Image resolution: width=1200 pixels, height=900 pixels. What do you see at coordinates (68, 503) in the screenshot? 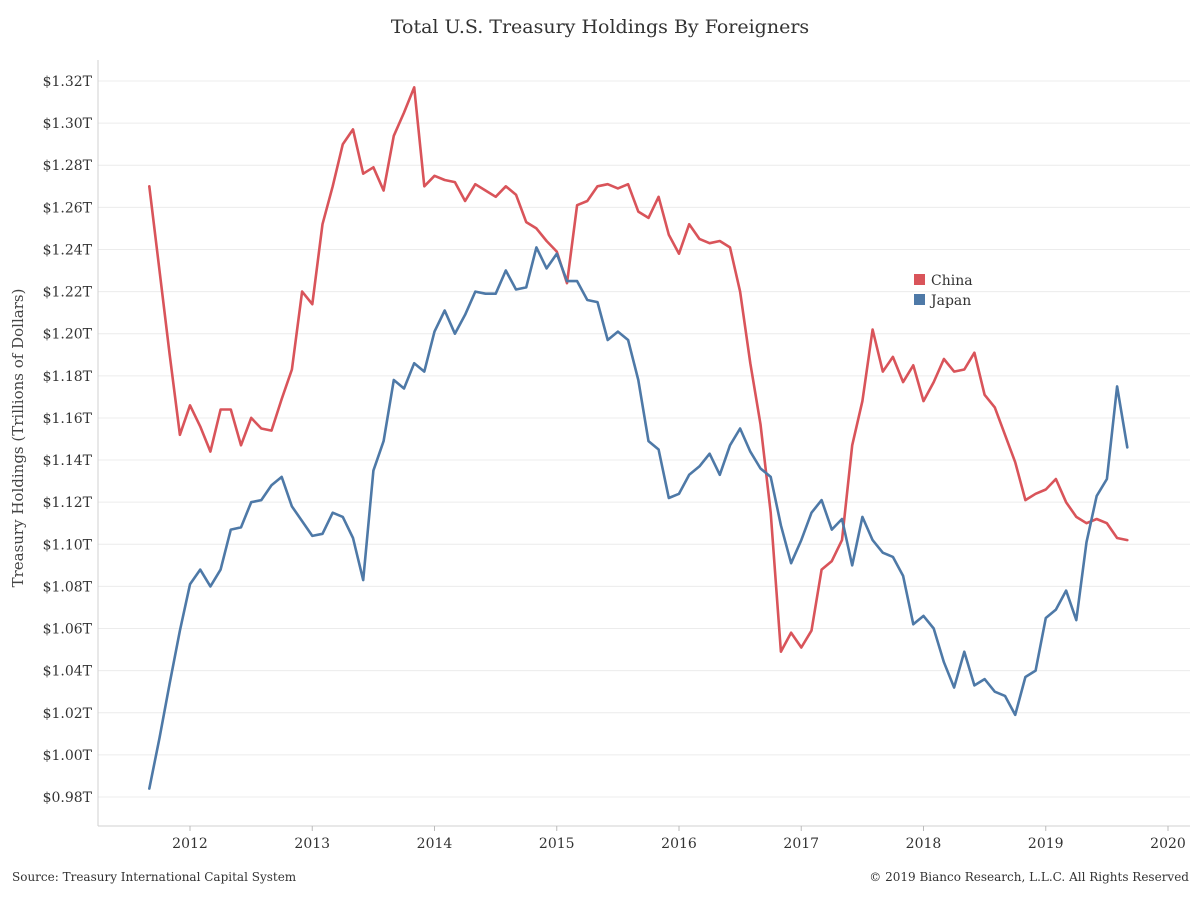
I see `y-tick-label: $1.12T` at bounding box center [68, 503].